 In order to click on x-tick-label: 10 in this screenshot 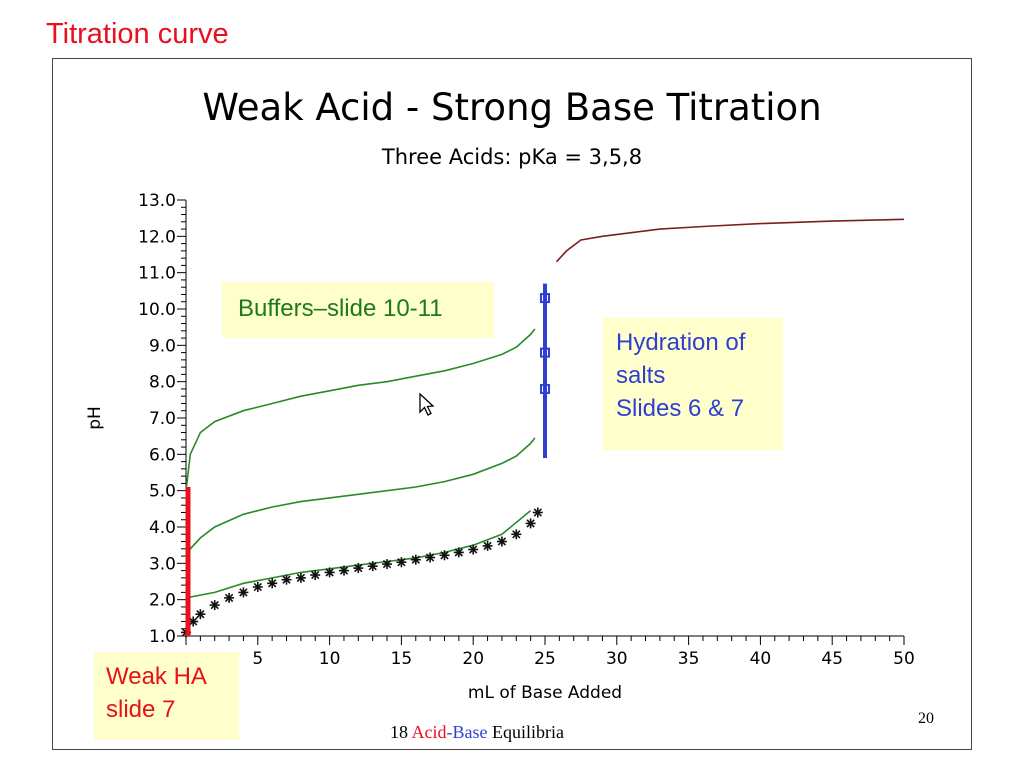, I will do `click(330, 659)`.